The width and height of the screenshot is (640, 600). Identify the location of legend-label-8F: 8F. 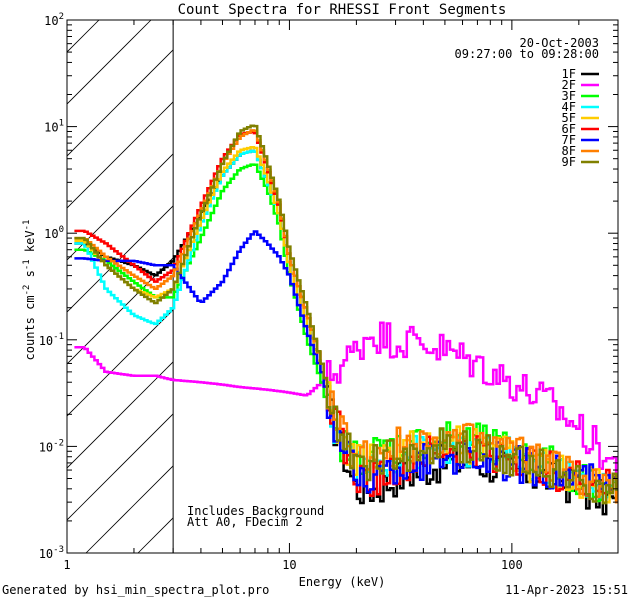
(569, 151).